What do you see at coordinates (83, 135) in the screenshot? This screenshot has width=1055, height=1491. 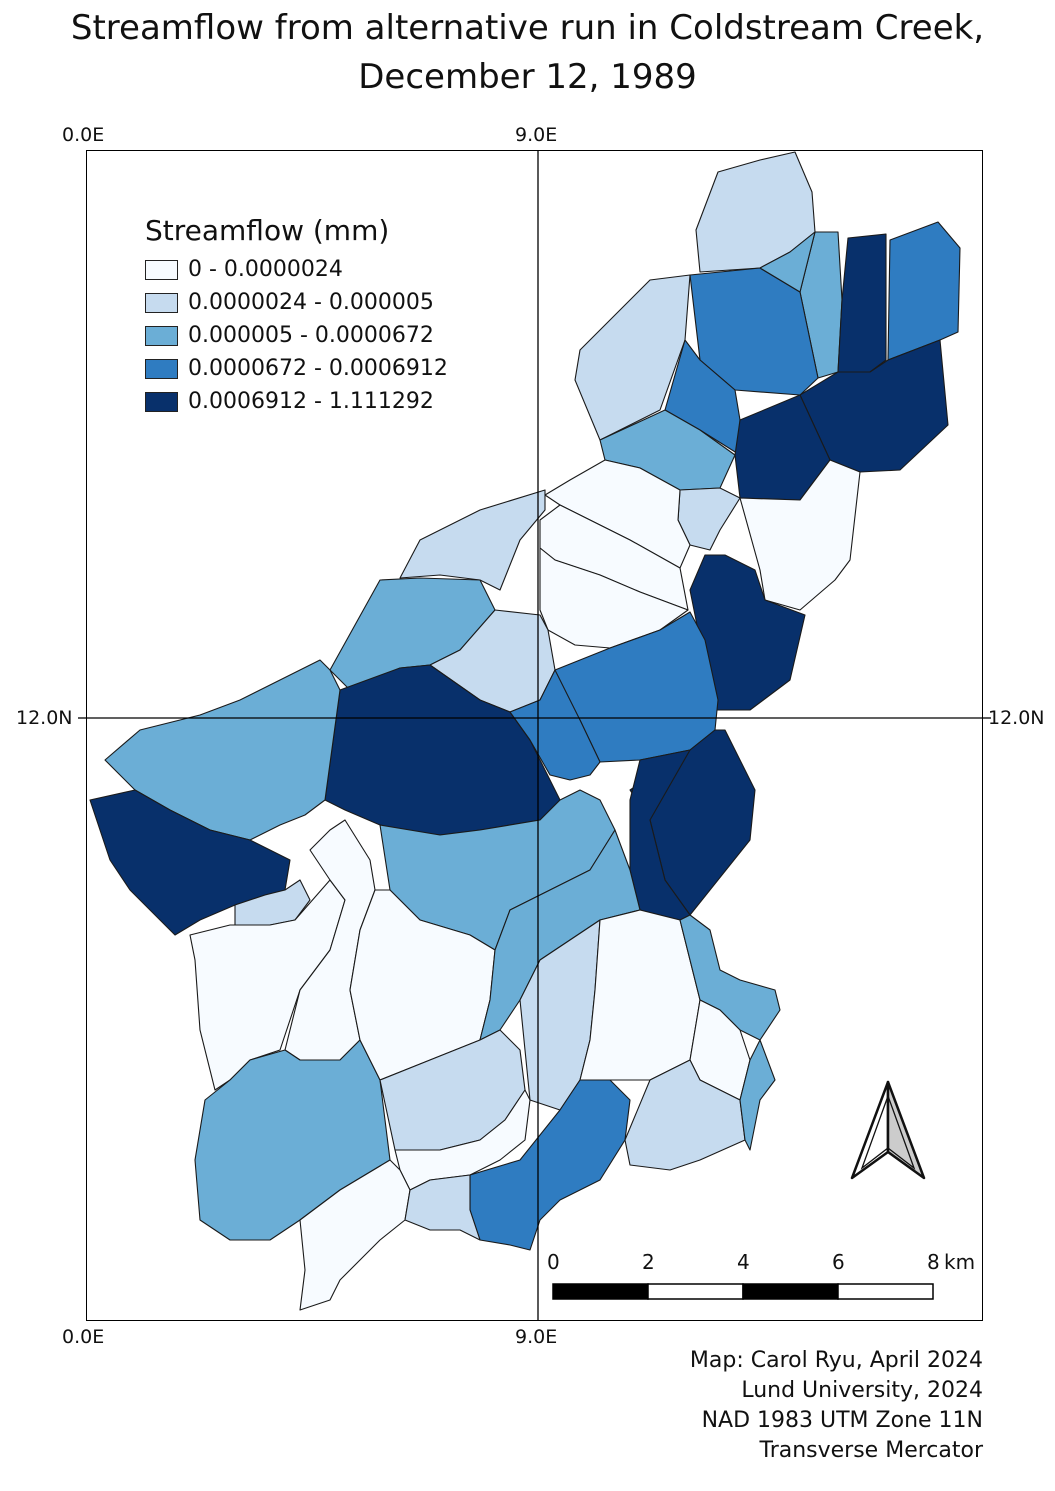 I see `graticule-label-top-left: 0.0E` at bounding box center [83, 135].